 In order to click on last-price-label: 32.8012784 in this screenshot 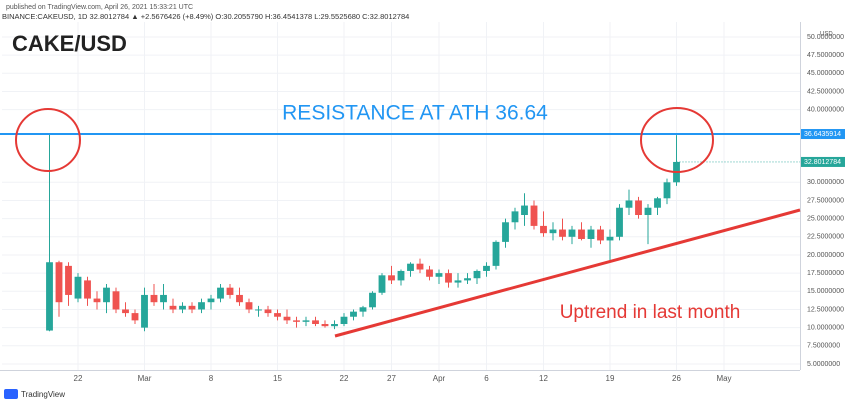, I will do `click(822, 162)`.